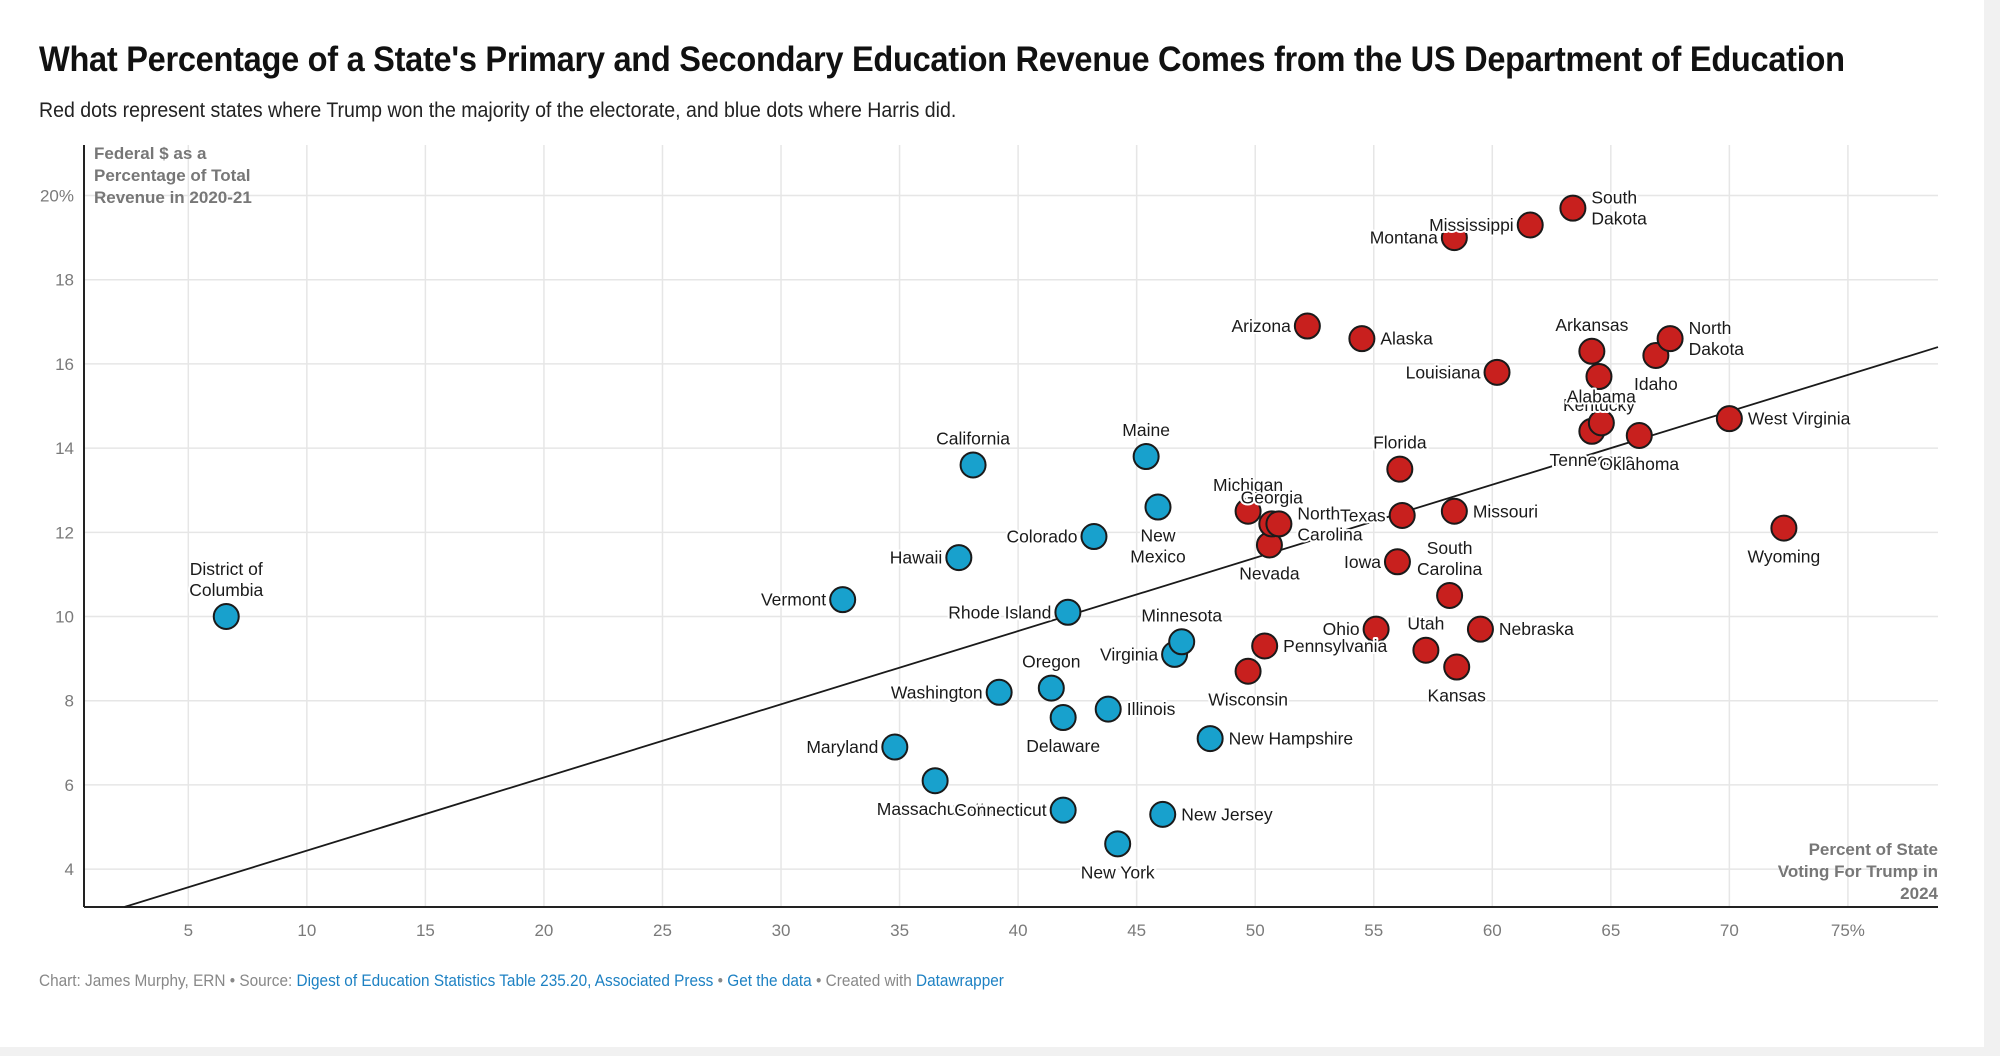  Describe the element at coordinates (1592, 460) in the screenshot. I see `label-tennessee: Tennessee` at that location.